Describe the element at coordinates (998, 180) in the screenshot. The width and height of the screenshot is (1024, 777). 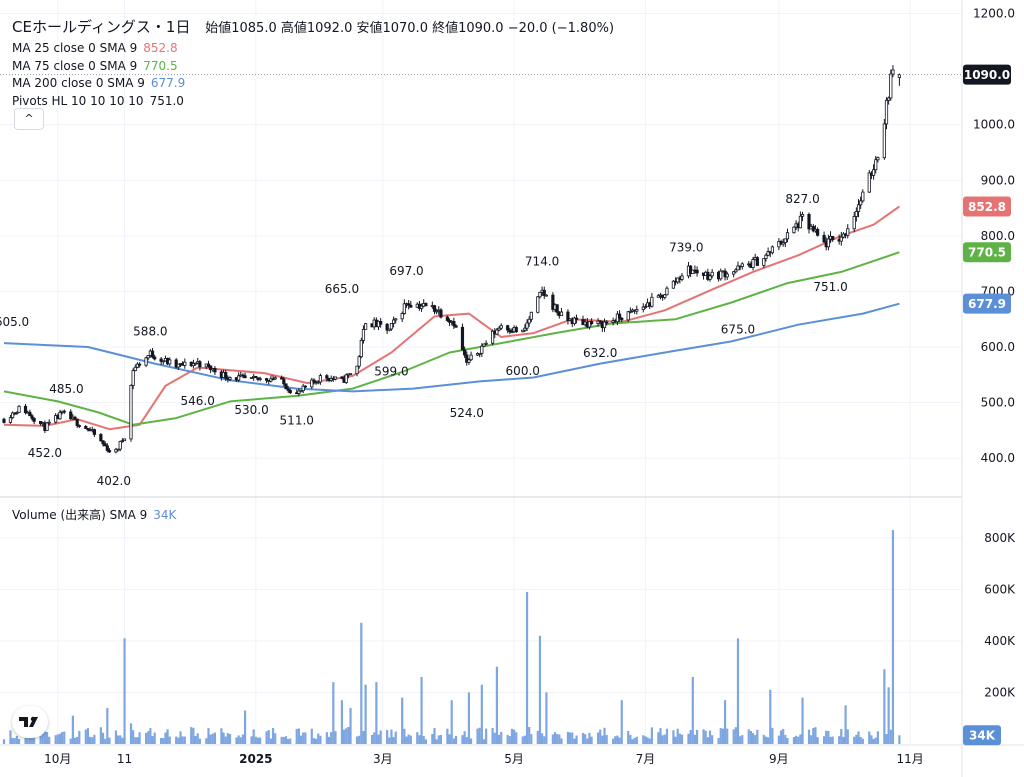
I see `y-tick-label: 900.0` at that location.